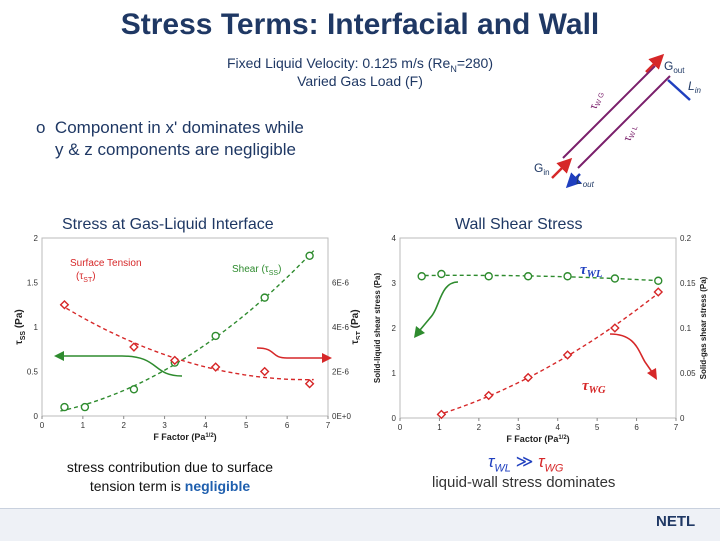 The width and height of the screenshot is (720, 541). Describe the element at coordinates (360, 524) in the screenshot. I see `footer-bar` at that location.